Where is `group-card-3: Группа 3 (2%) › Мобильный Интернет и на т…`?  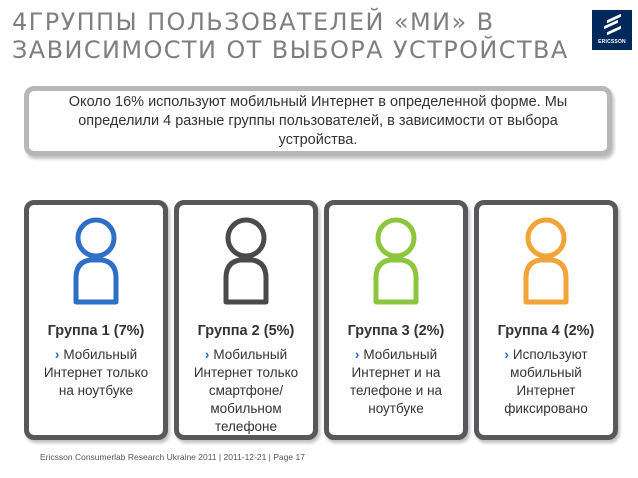
group-card-3: Группа 3 (2%) › Мобильный Интернет и на т… is located at coordinates (396, 320).